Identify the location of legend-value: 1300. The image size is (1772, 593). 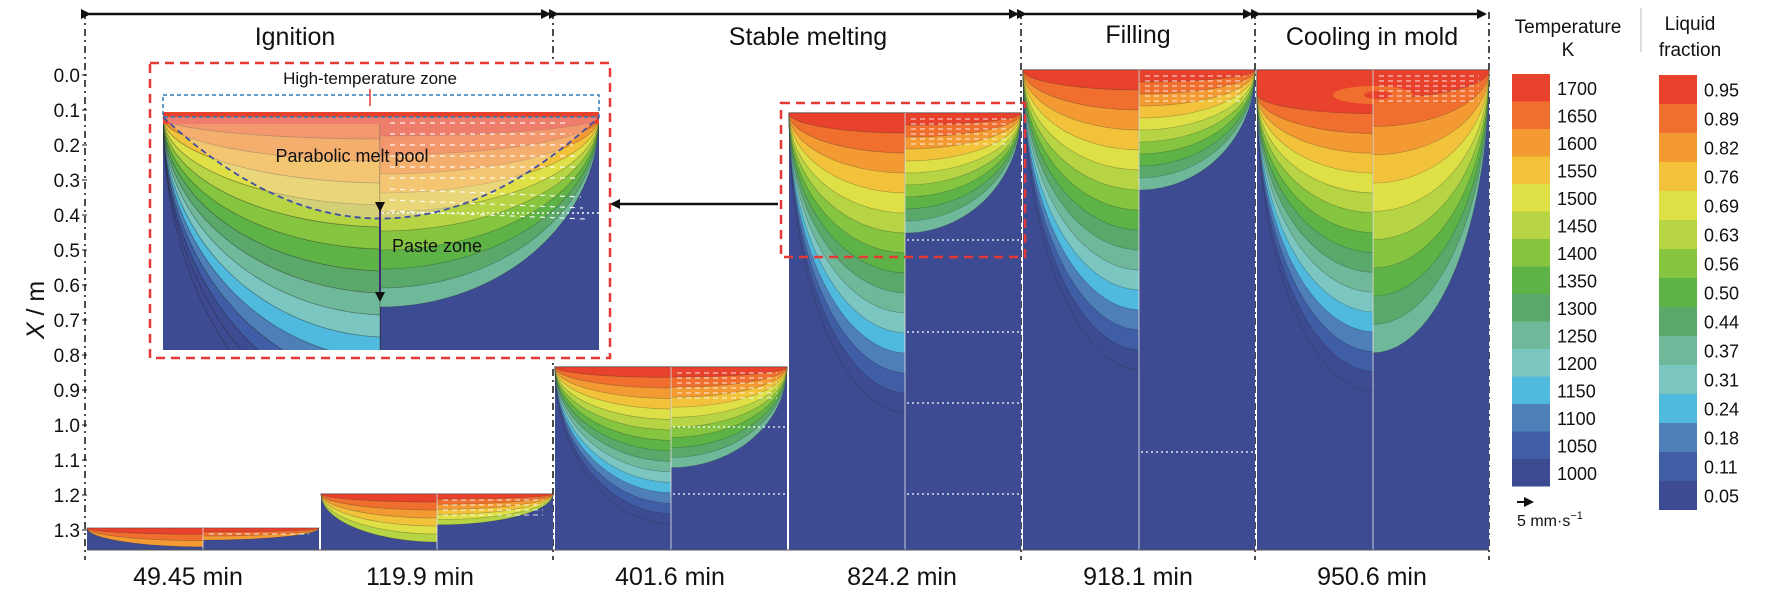
(1577, 309).